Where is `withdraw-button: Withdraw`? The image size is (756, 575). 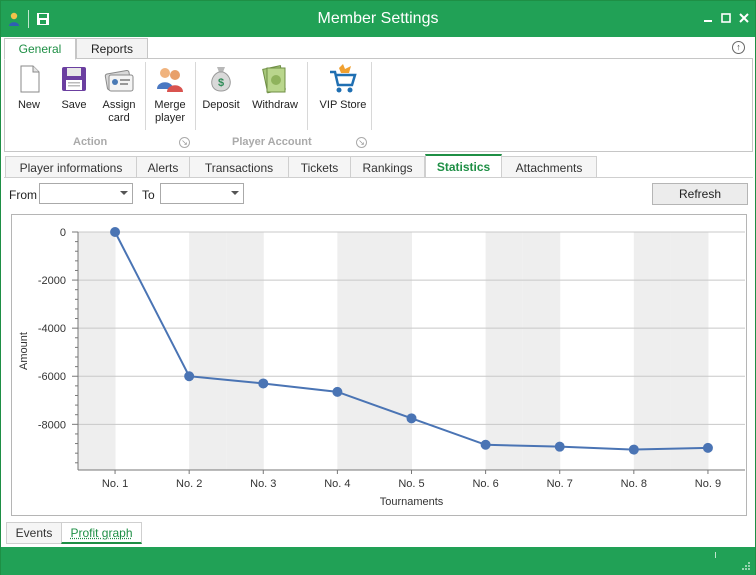 withdraw-button: Withdraw is located at coordinates (275, 87).